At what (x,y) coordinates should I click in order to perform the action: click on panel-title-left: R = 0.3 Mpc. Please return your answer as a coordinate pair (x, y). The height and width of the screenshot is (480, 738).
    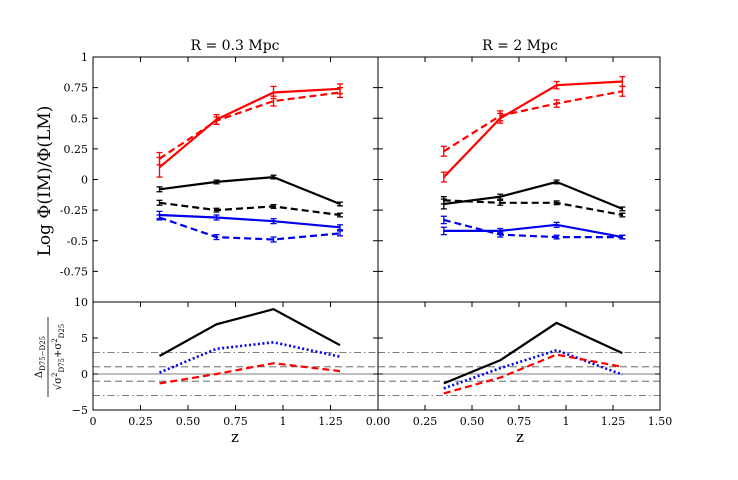
    Looking at the image, I should click on (234, 46).